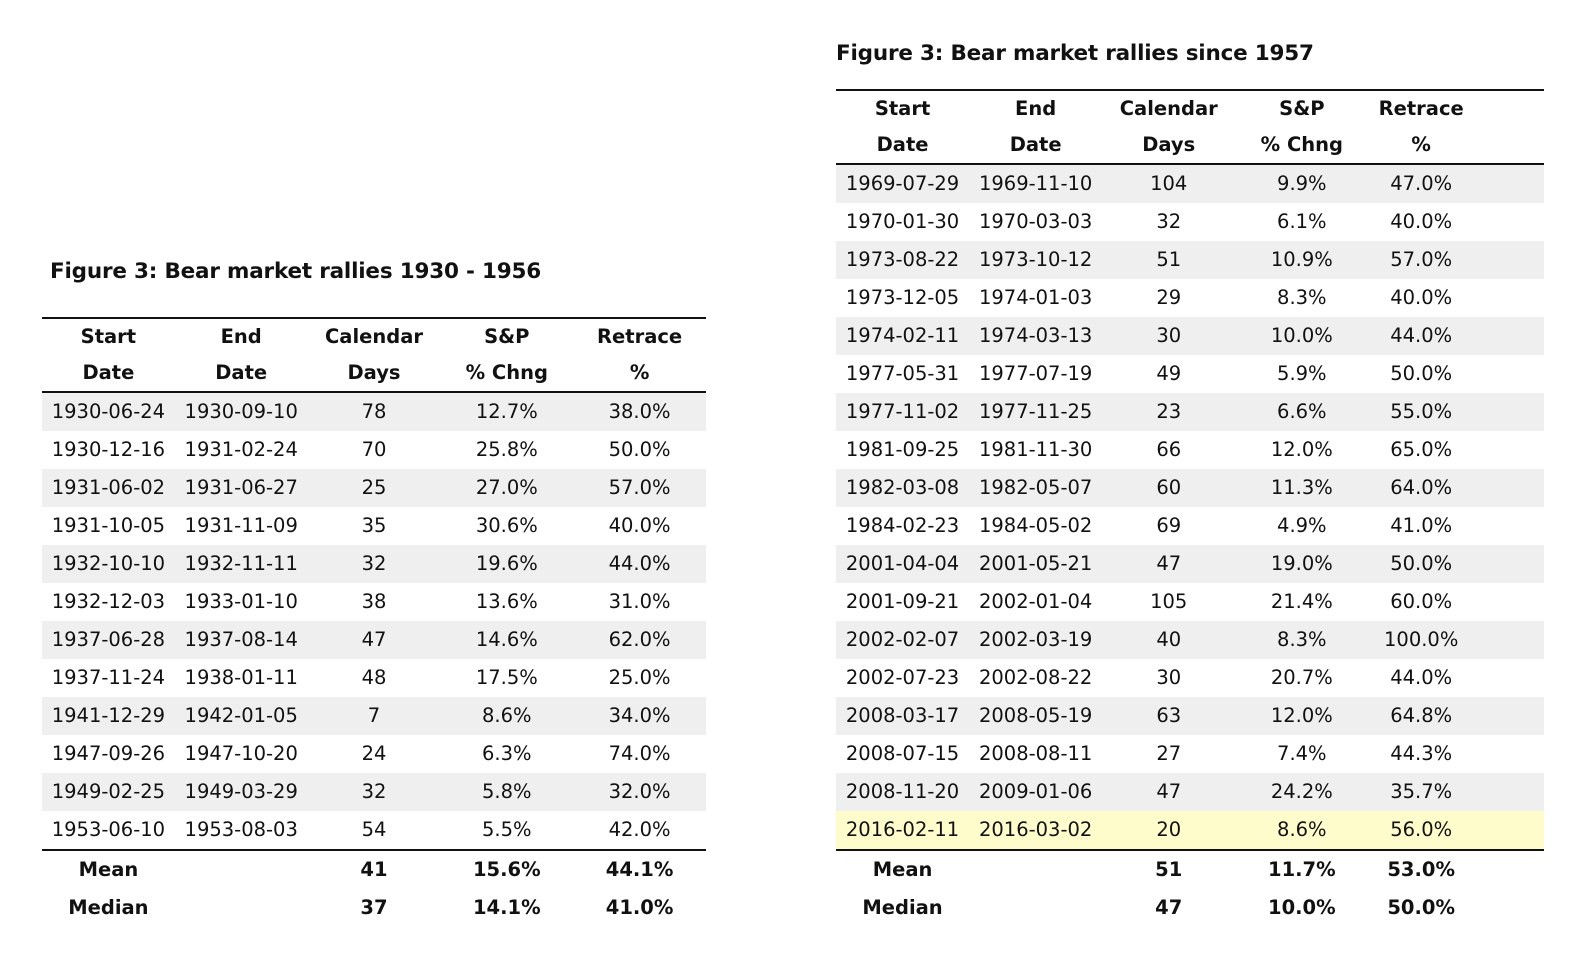 This screenshot has height=960, width=1594. What do you see at coordinates (639, 907) in the screenshot?
I see `summary-retrace-cell: 41.0%` at bounding box center [639, 907].